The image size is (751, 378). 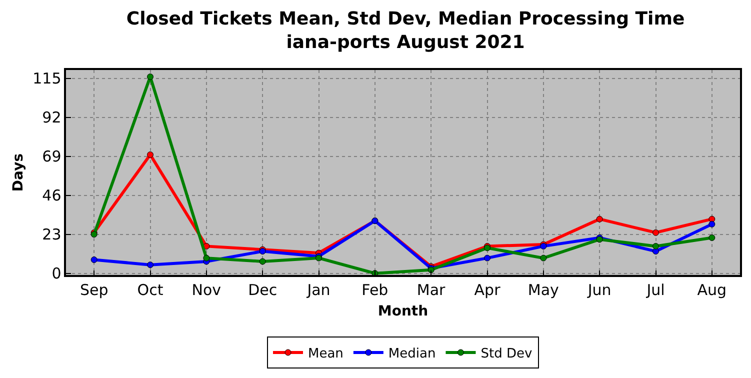 What do you see at coordinates (52, 157) in the screenshot?
I see `y-tick-label: 69` at bounding box center [52, 157].